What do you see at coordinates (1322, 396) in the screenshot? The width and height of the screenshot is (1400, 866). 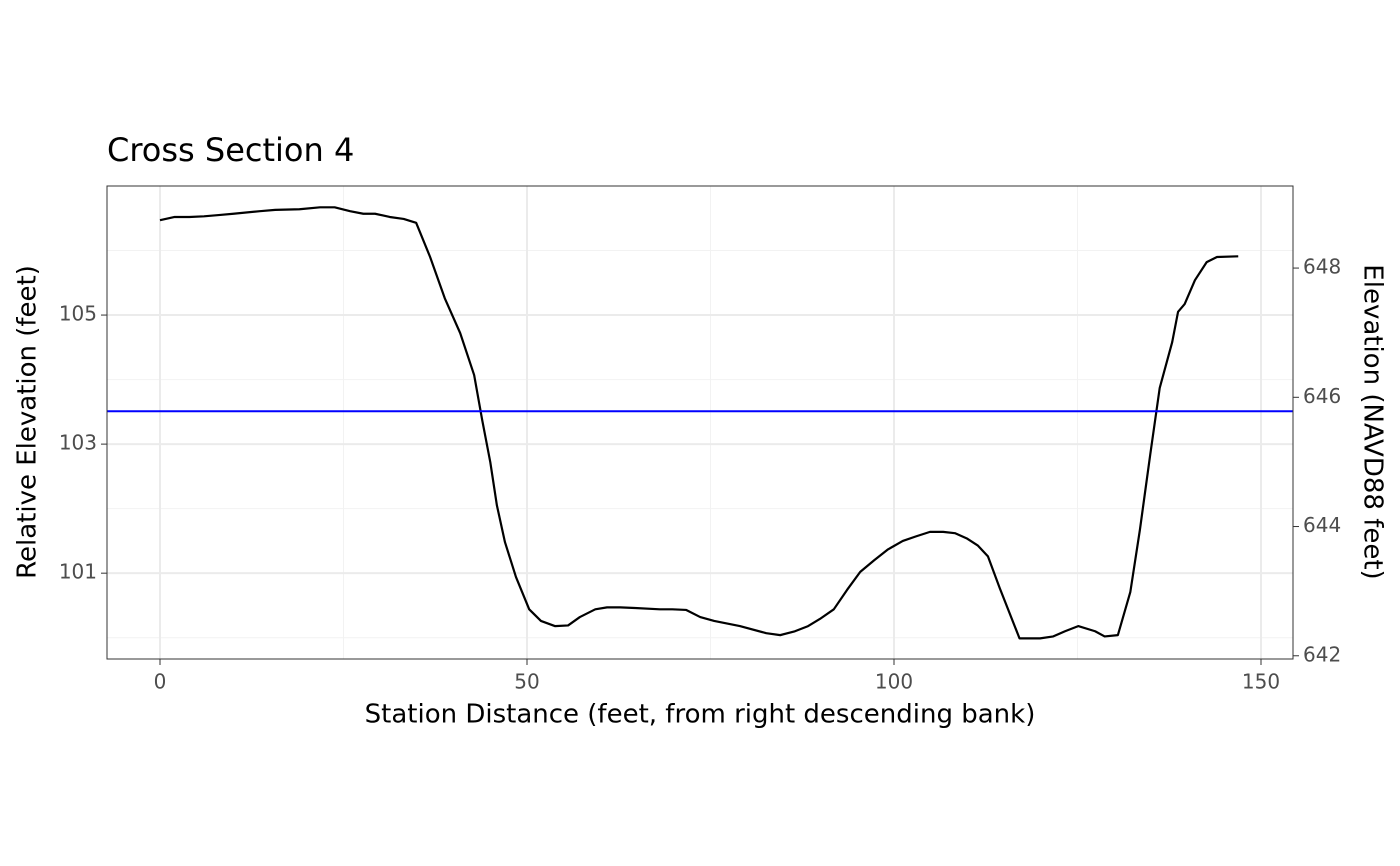 I see `y2-tick-label: 646` at bounding box center [1322, 396].